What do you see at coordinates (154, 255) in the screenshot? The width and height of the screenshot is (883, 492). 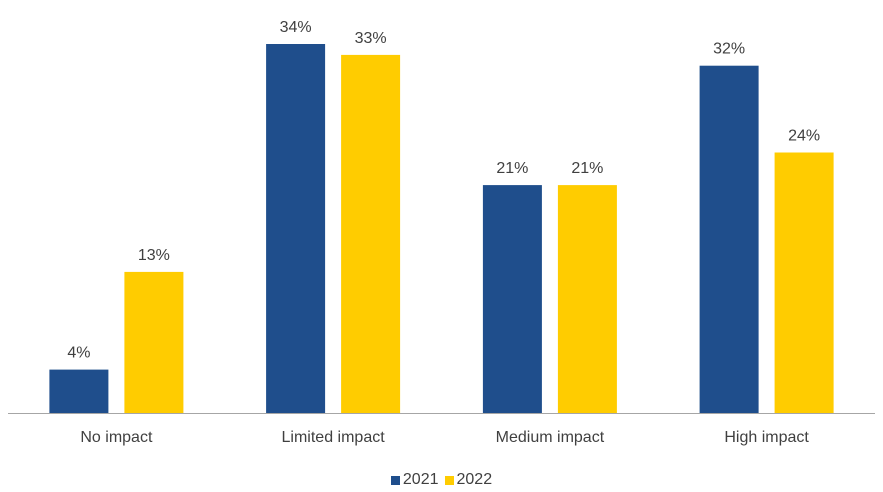 I see `data-label-2022-1: 13%` at bounding box center [154, 255].